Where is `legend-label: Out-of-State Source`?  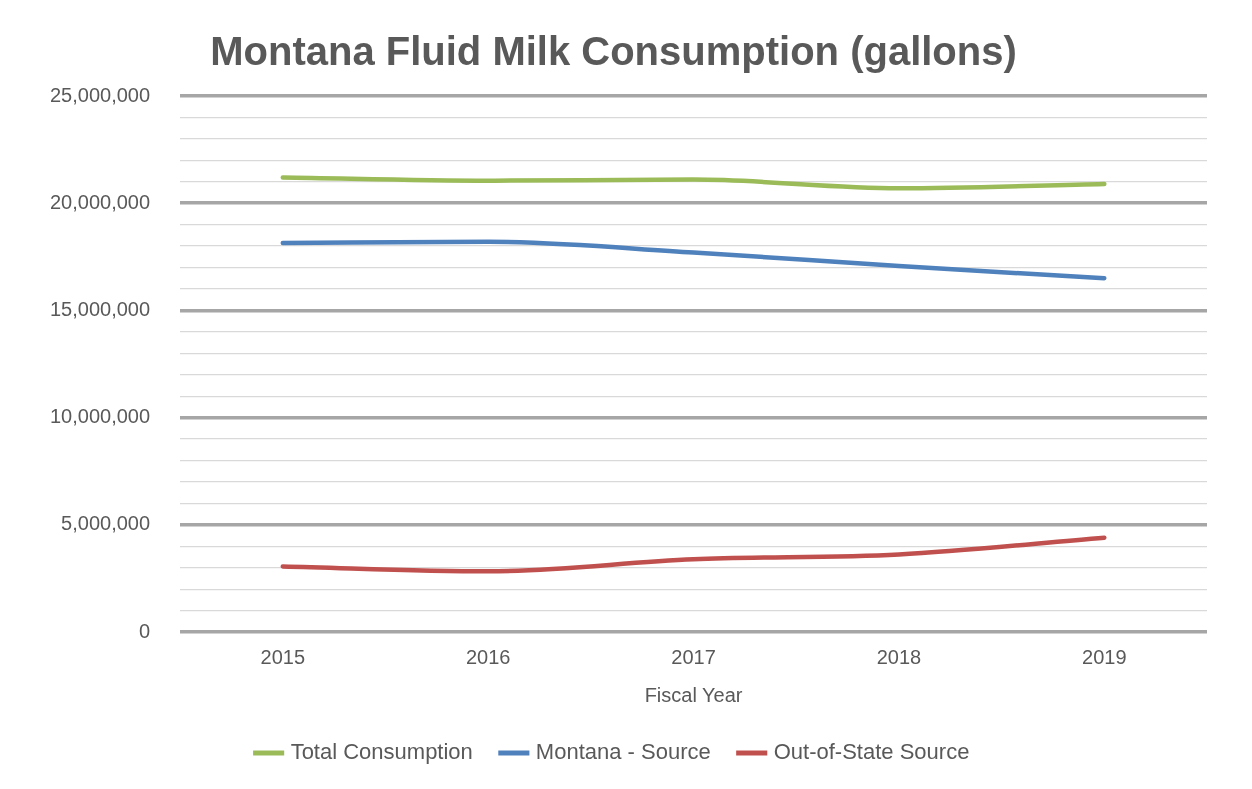
legend-label: Out-of-State Source is located at coordinates (871, 752).